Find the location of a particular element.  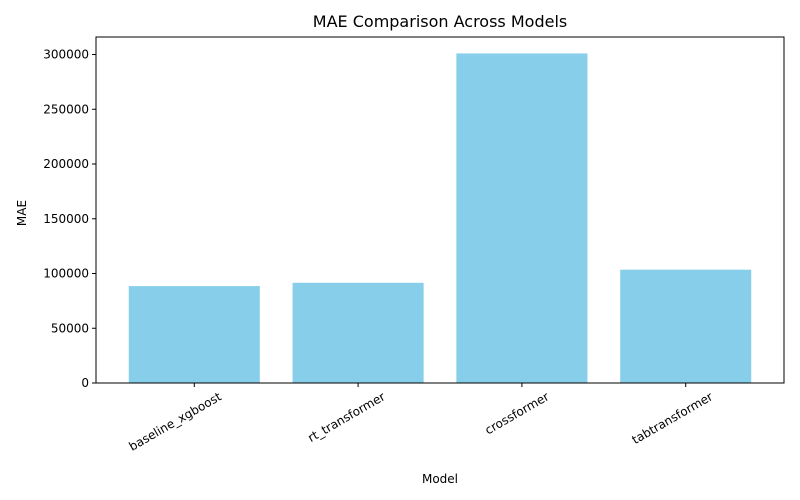

y-axis-label: MAE is located at coordinates (22, 213).